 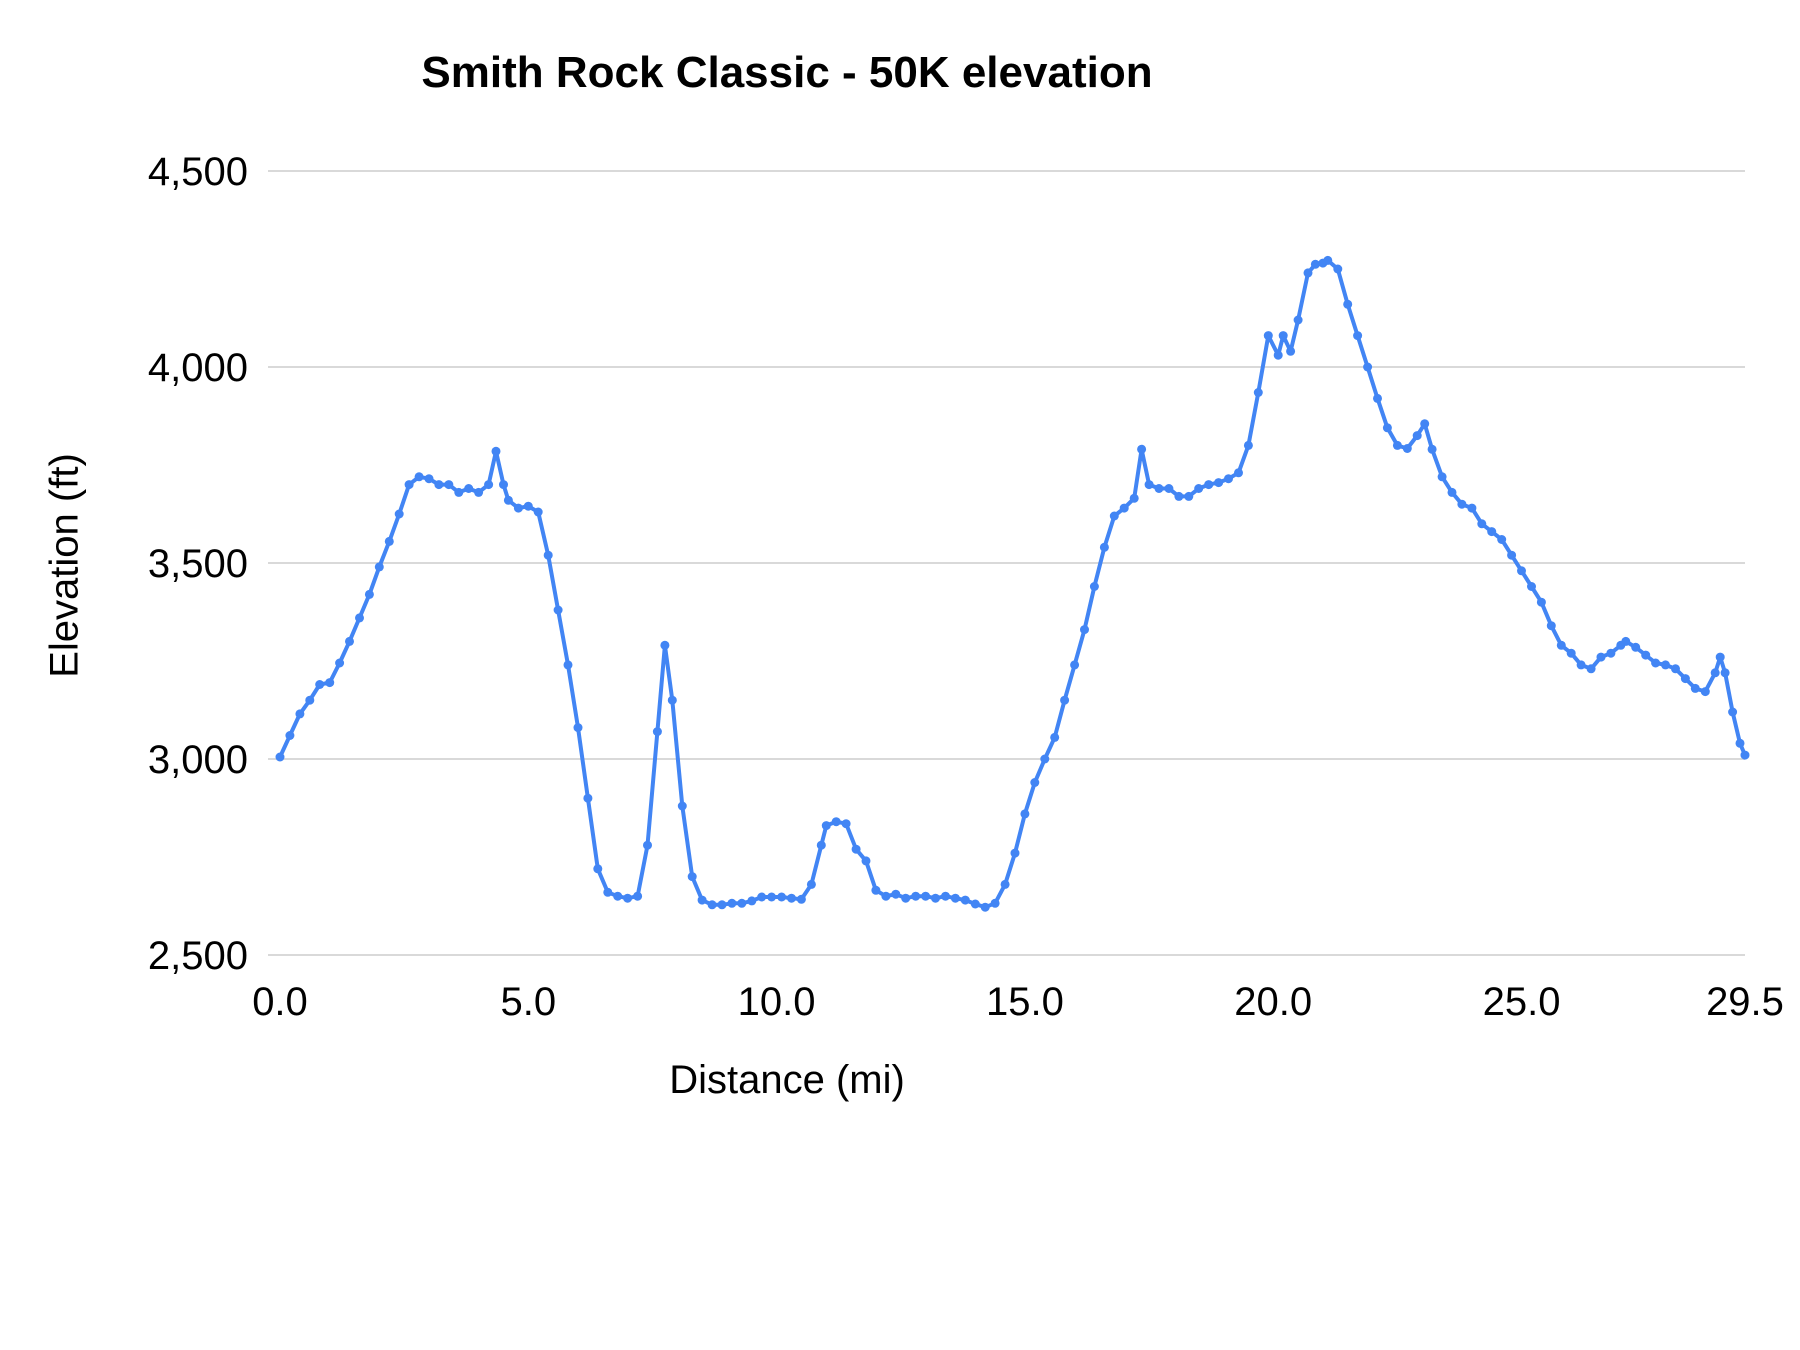 I want to click on y-tick-label: 4,500, so click(x=198, y=172).